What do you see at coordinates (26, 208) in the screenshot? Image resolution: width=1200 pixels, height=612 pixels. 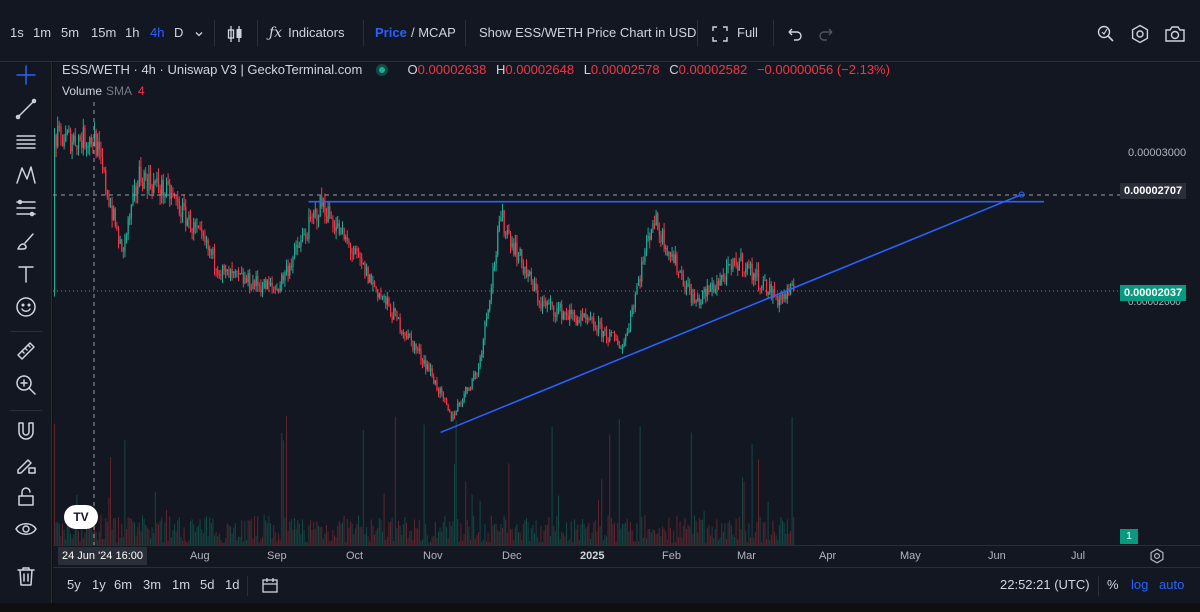 I see `fib-icon` at bounding box center [26, 208].